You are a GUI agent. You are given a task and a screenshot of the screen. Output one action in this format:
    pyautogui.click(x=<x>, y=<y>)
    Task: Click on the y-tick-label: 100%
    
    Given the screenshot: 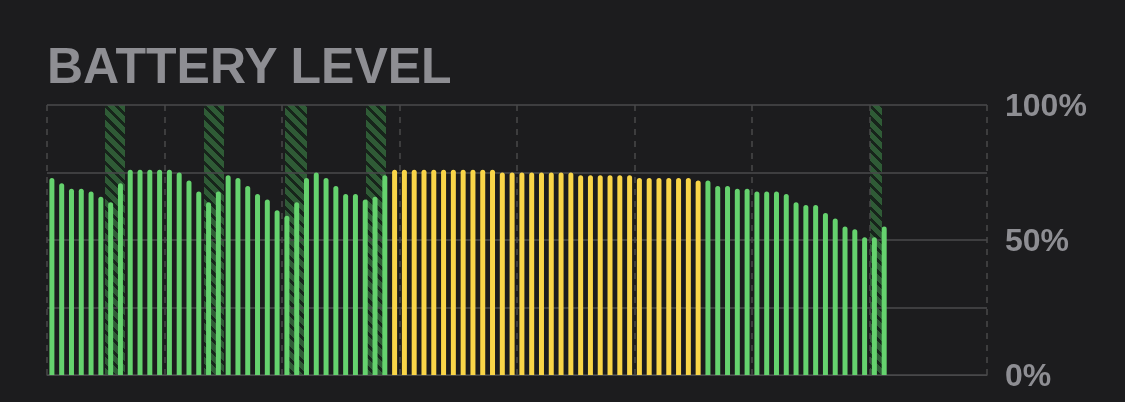 What is the action you would take?
    pyautogui.click(x=1046, y=105)
    